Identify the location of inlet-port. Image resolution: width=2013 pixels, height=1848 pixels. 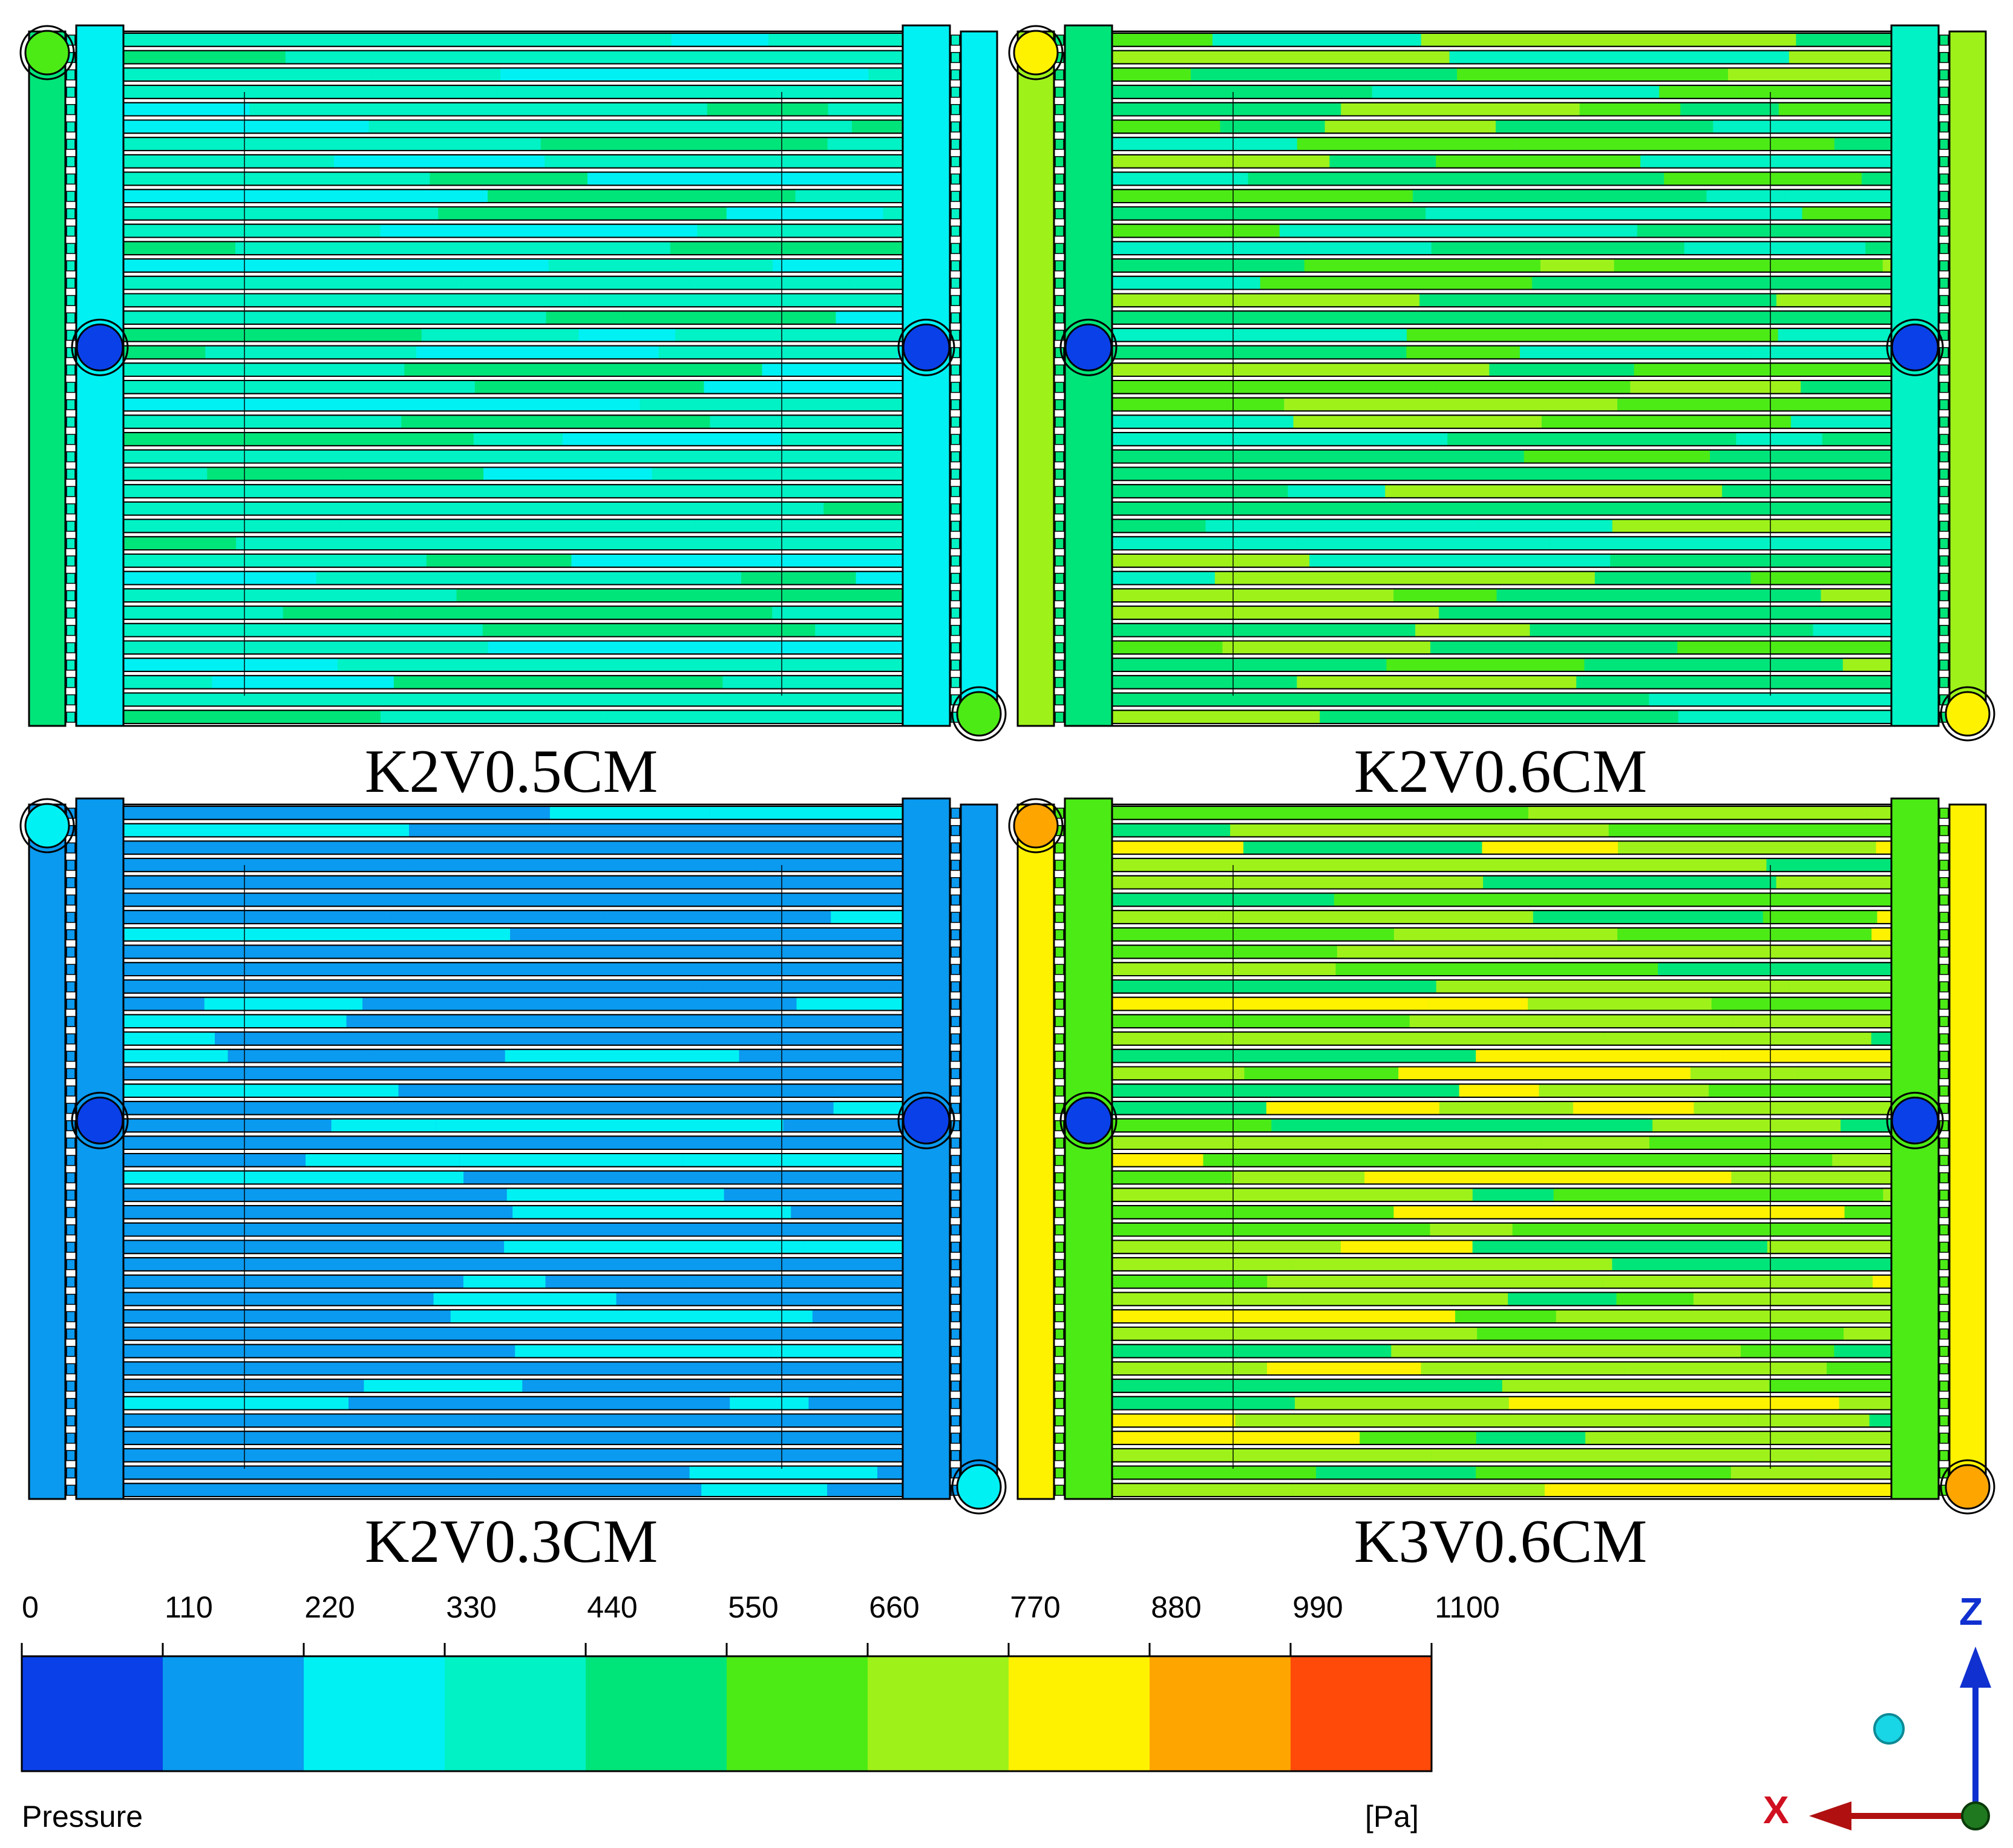
(1036, 53).